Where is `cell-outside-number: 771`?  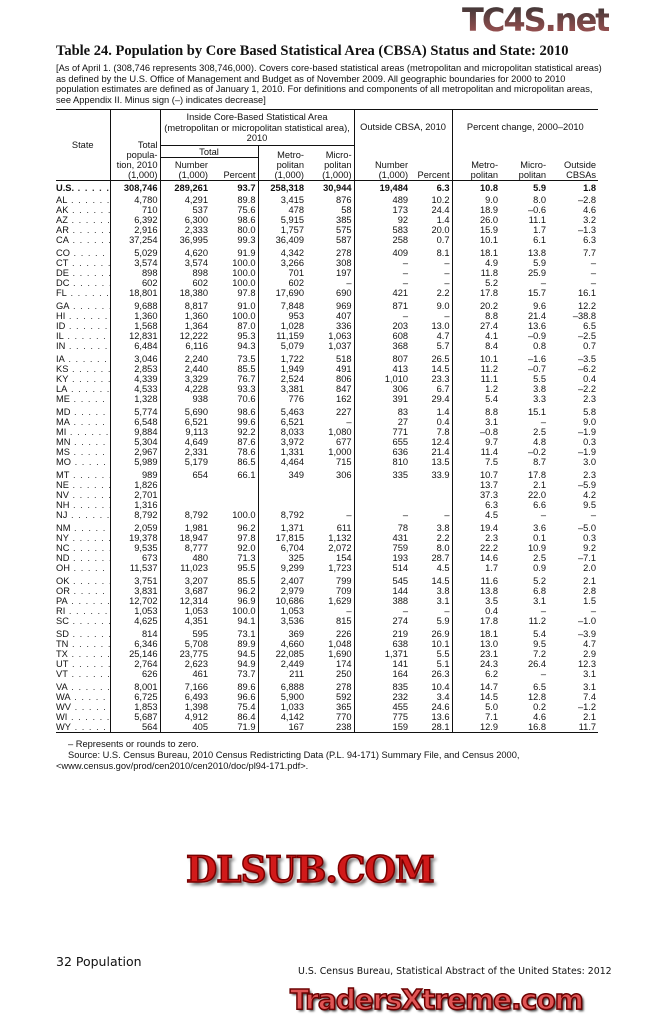 cell-outside-number: 771 is located at coordinates (400, 432).